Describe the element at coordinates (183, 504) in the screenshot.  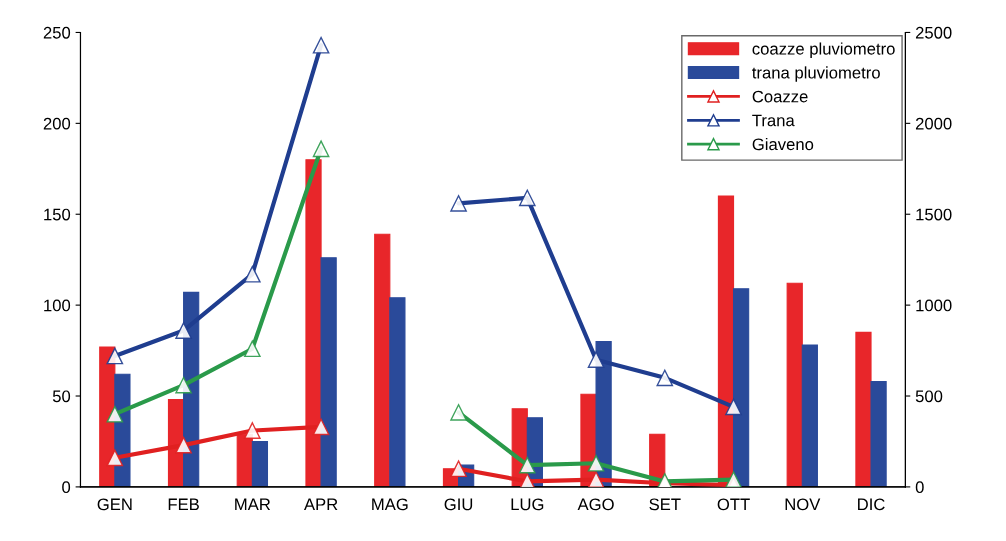
I see `x-tick-label: FEB` at that location.